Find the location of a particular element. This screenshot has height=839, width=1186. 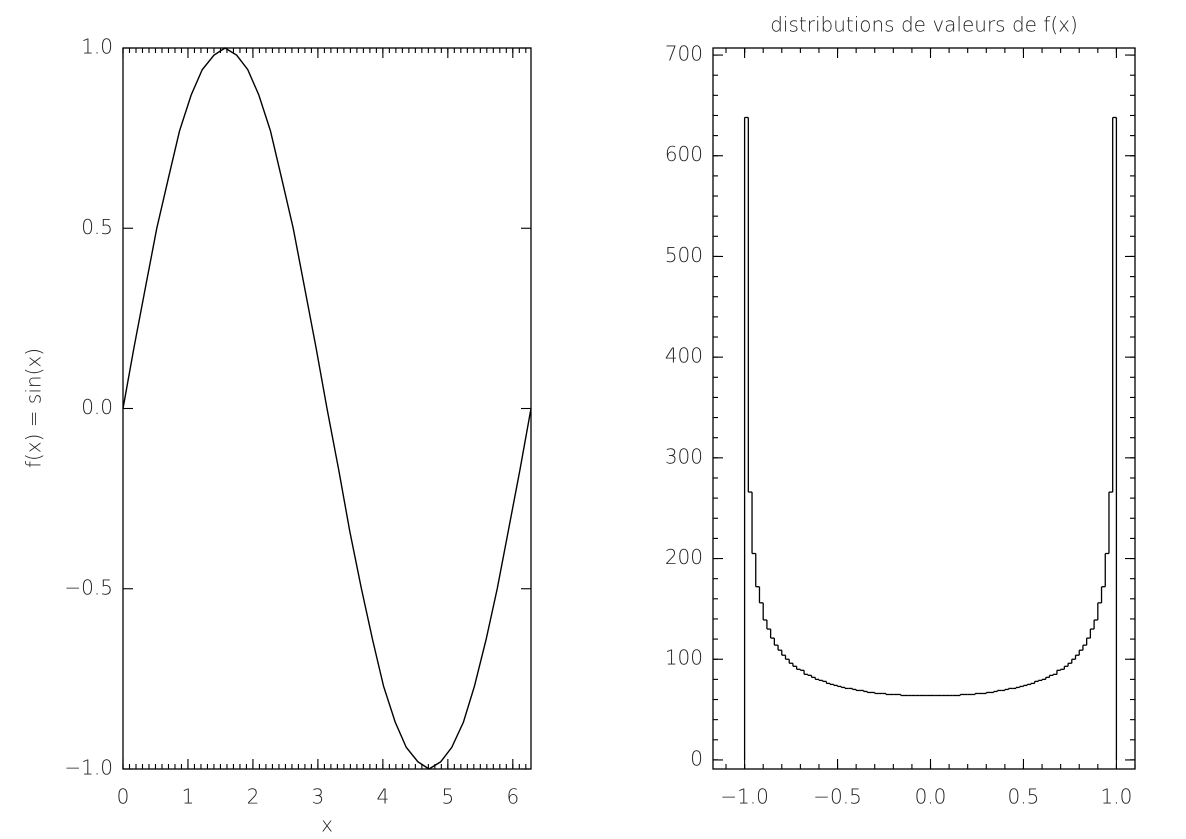

y-tick-label: 0.0 is located at coordinates (97, 407).